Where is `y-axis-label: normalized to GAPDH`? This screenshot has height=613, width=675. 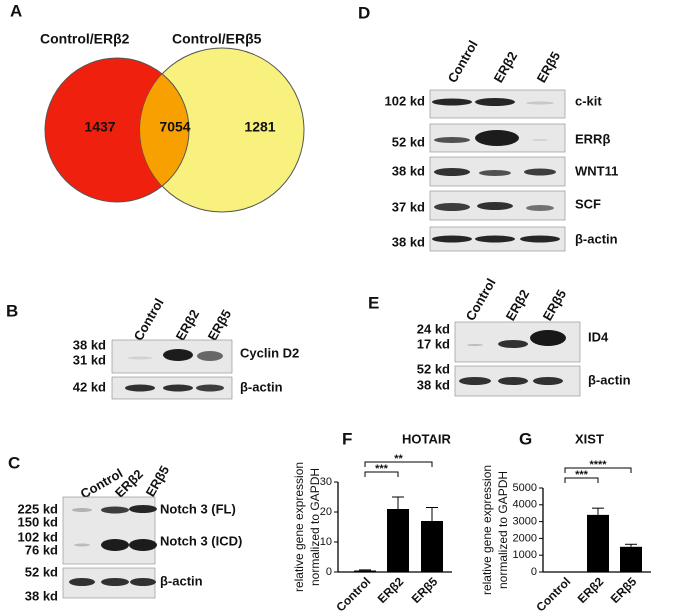 y-axis-label: normalized to GAPDH is located at coordinates (503, 530).